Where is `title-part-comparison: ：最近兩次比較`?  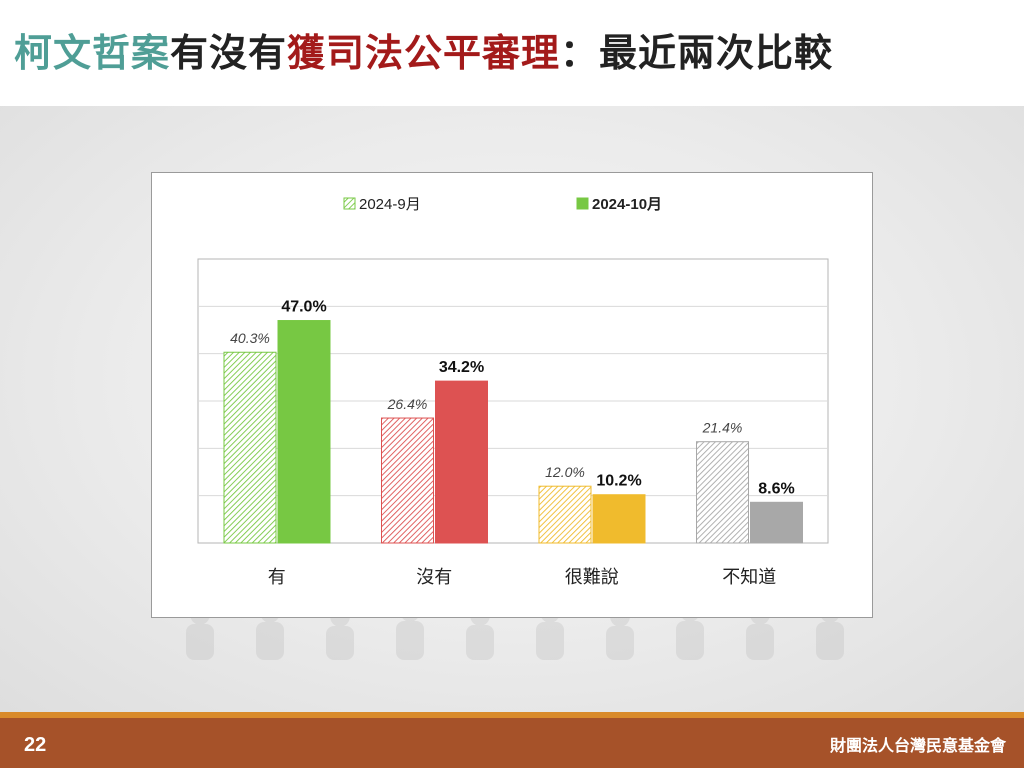
title-part-comparison: ：最近兩次比較 is located at coordinates (697, 53).